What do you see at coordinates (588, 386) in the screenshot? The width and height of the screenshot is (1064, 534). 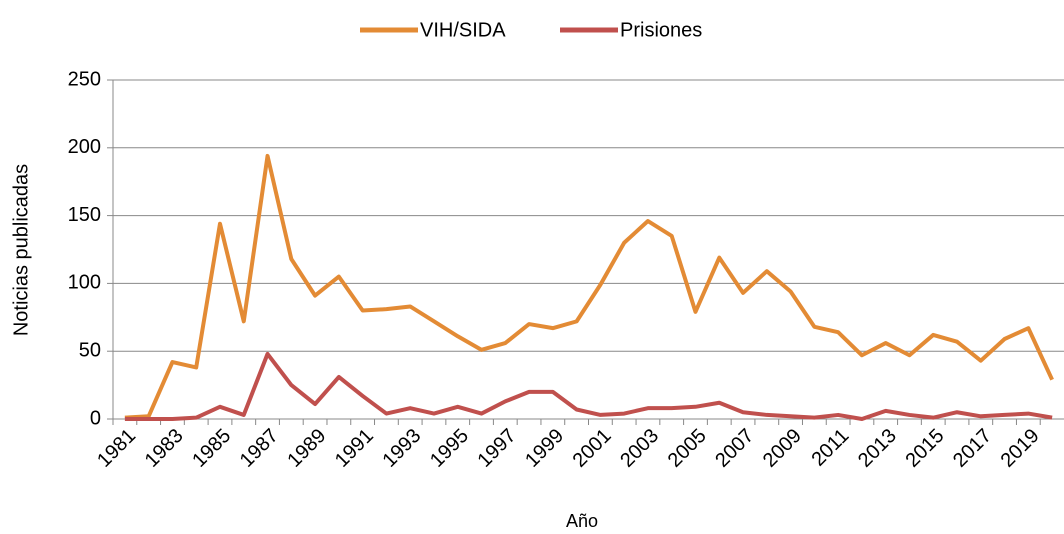 I see `series-line` at bounding box center [588, 386].